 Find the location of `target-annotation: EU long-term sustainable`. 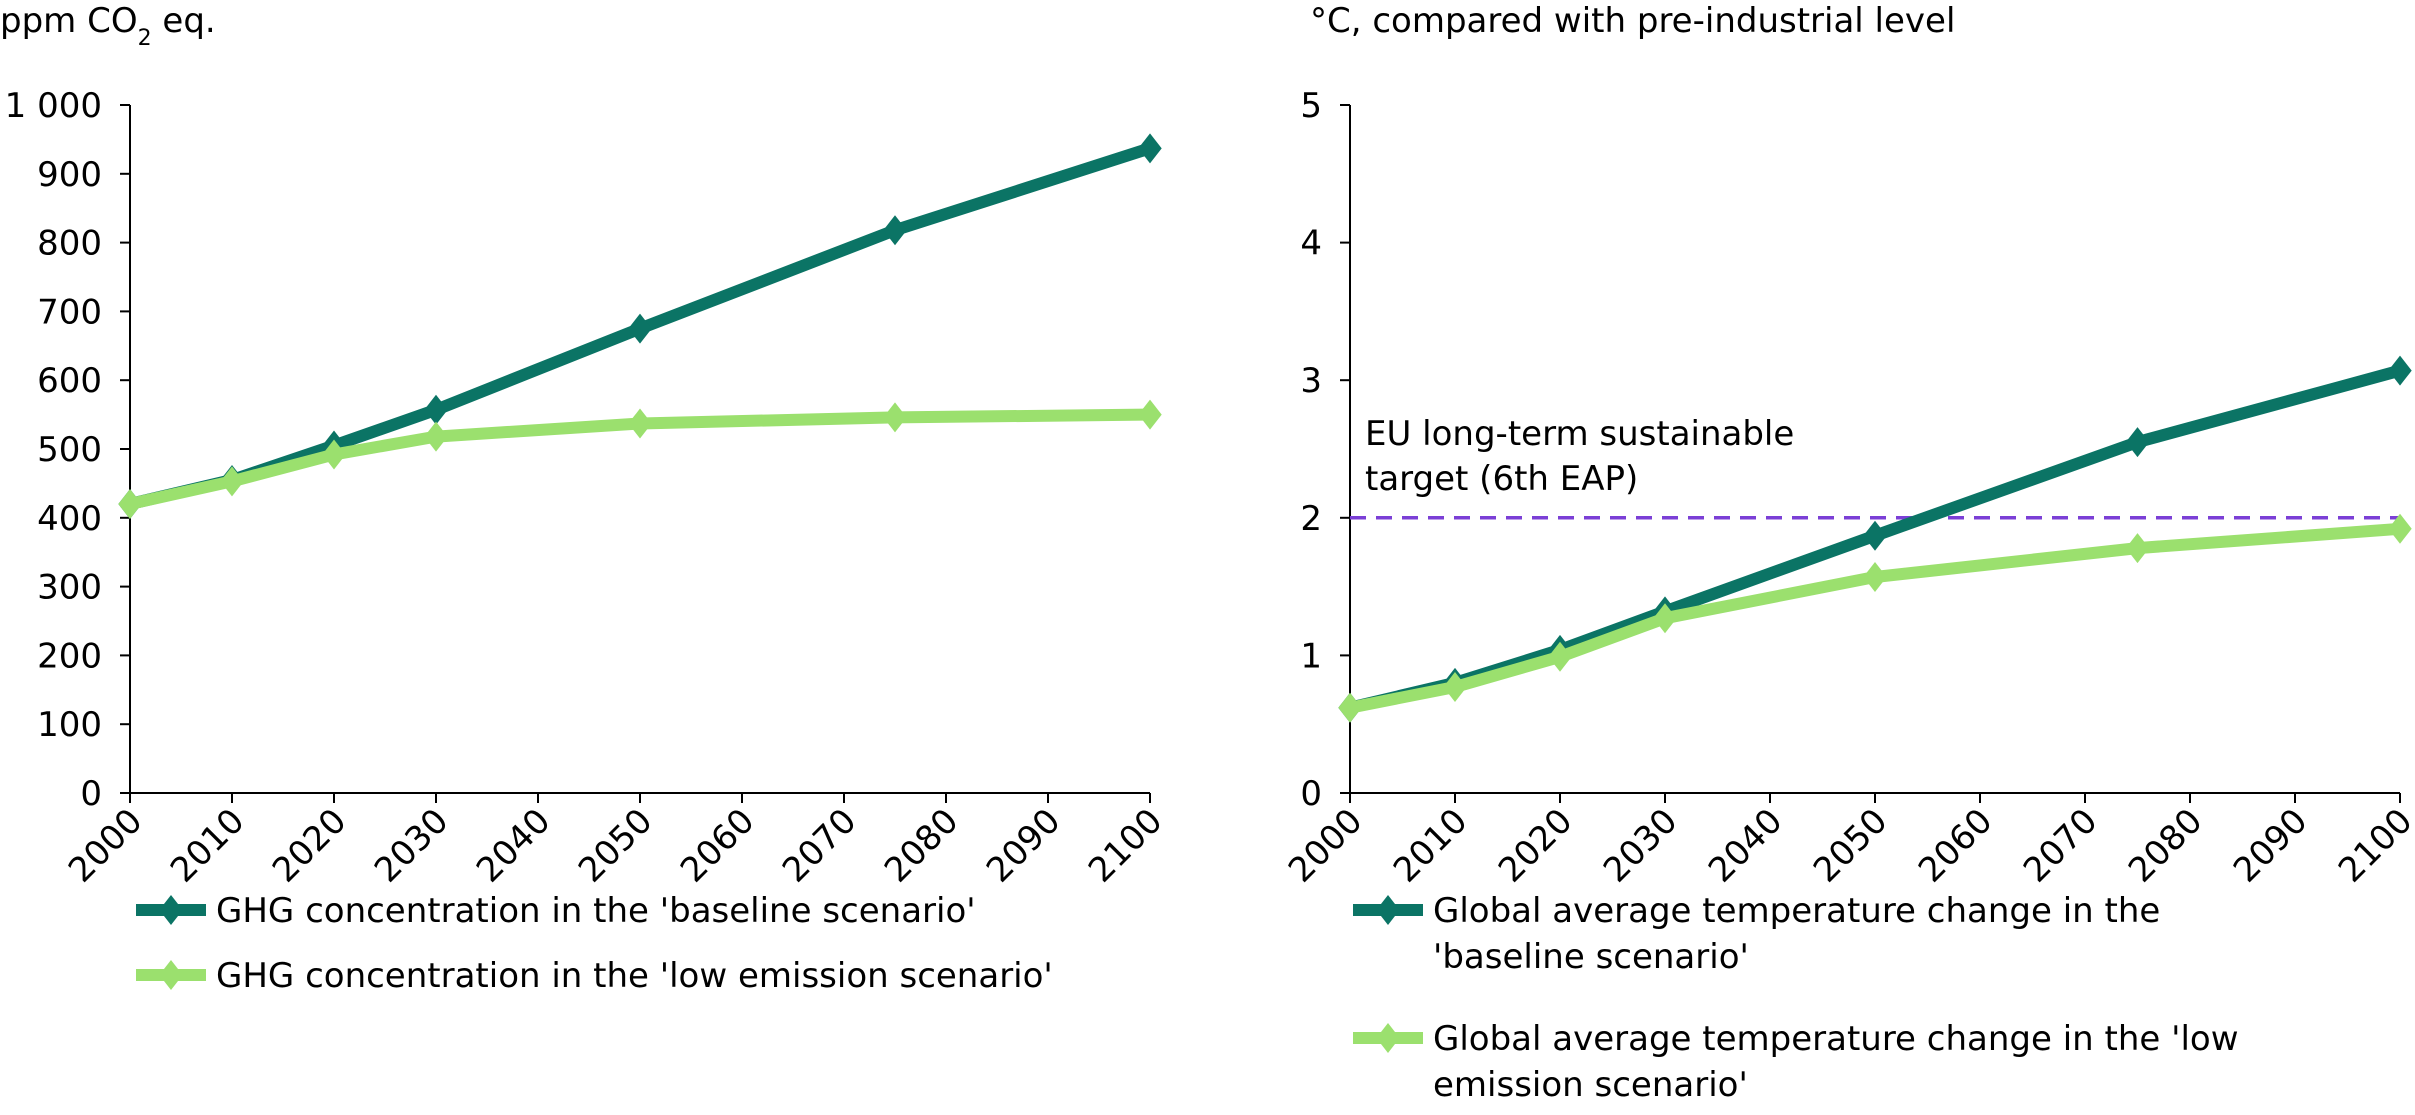

target-annotation: EU long-term sustainable is located at coordinates (1579, 434).